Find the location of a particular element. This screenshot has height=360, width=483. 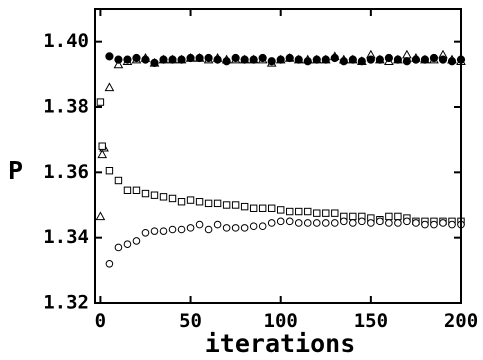

y-tick-label: 1.38 is located at coordinates (66, 107).